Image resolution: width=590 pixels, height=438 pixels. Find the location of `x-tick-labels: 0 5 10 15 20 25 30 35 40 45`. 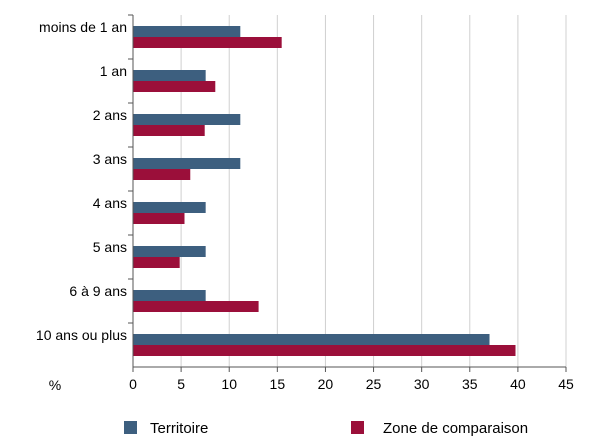

x-tick-labels: 0 5 10 15 20 25 30 35 40 45 is located at coordinates (351, 384).